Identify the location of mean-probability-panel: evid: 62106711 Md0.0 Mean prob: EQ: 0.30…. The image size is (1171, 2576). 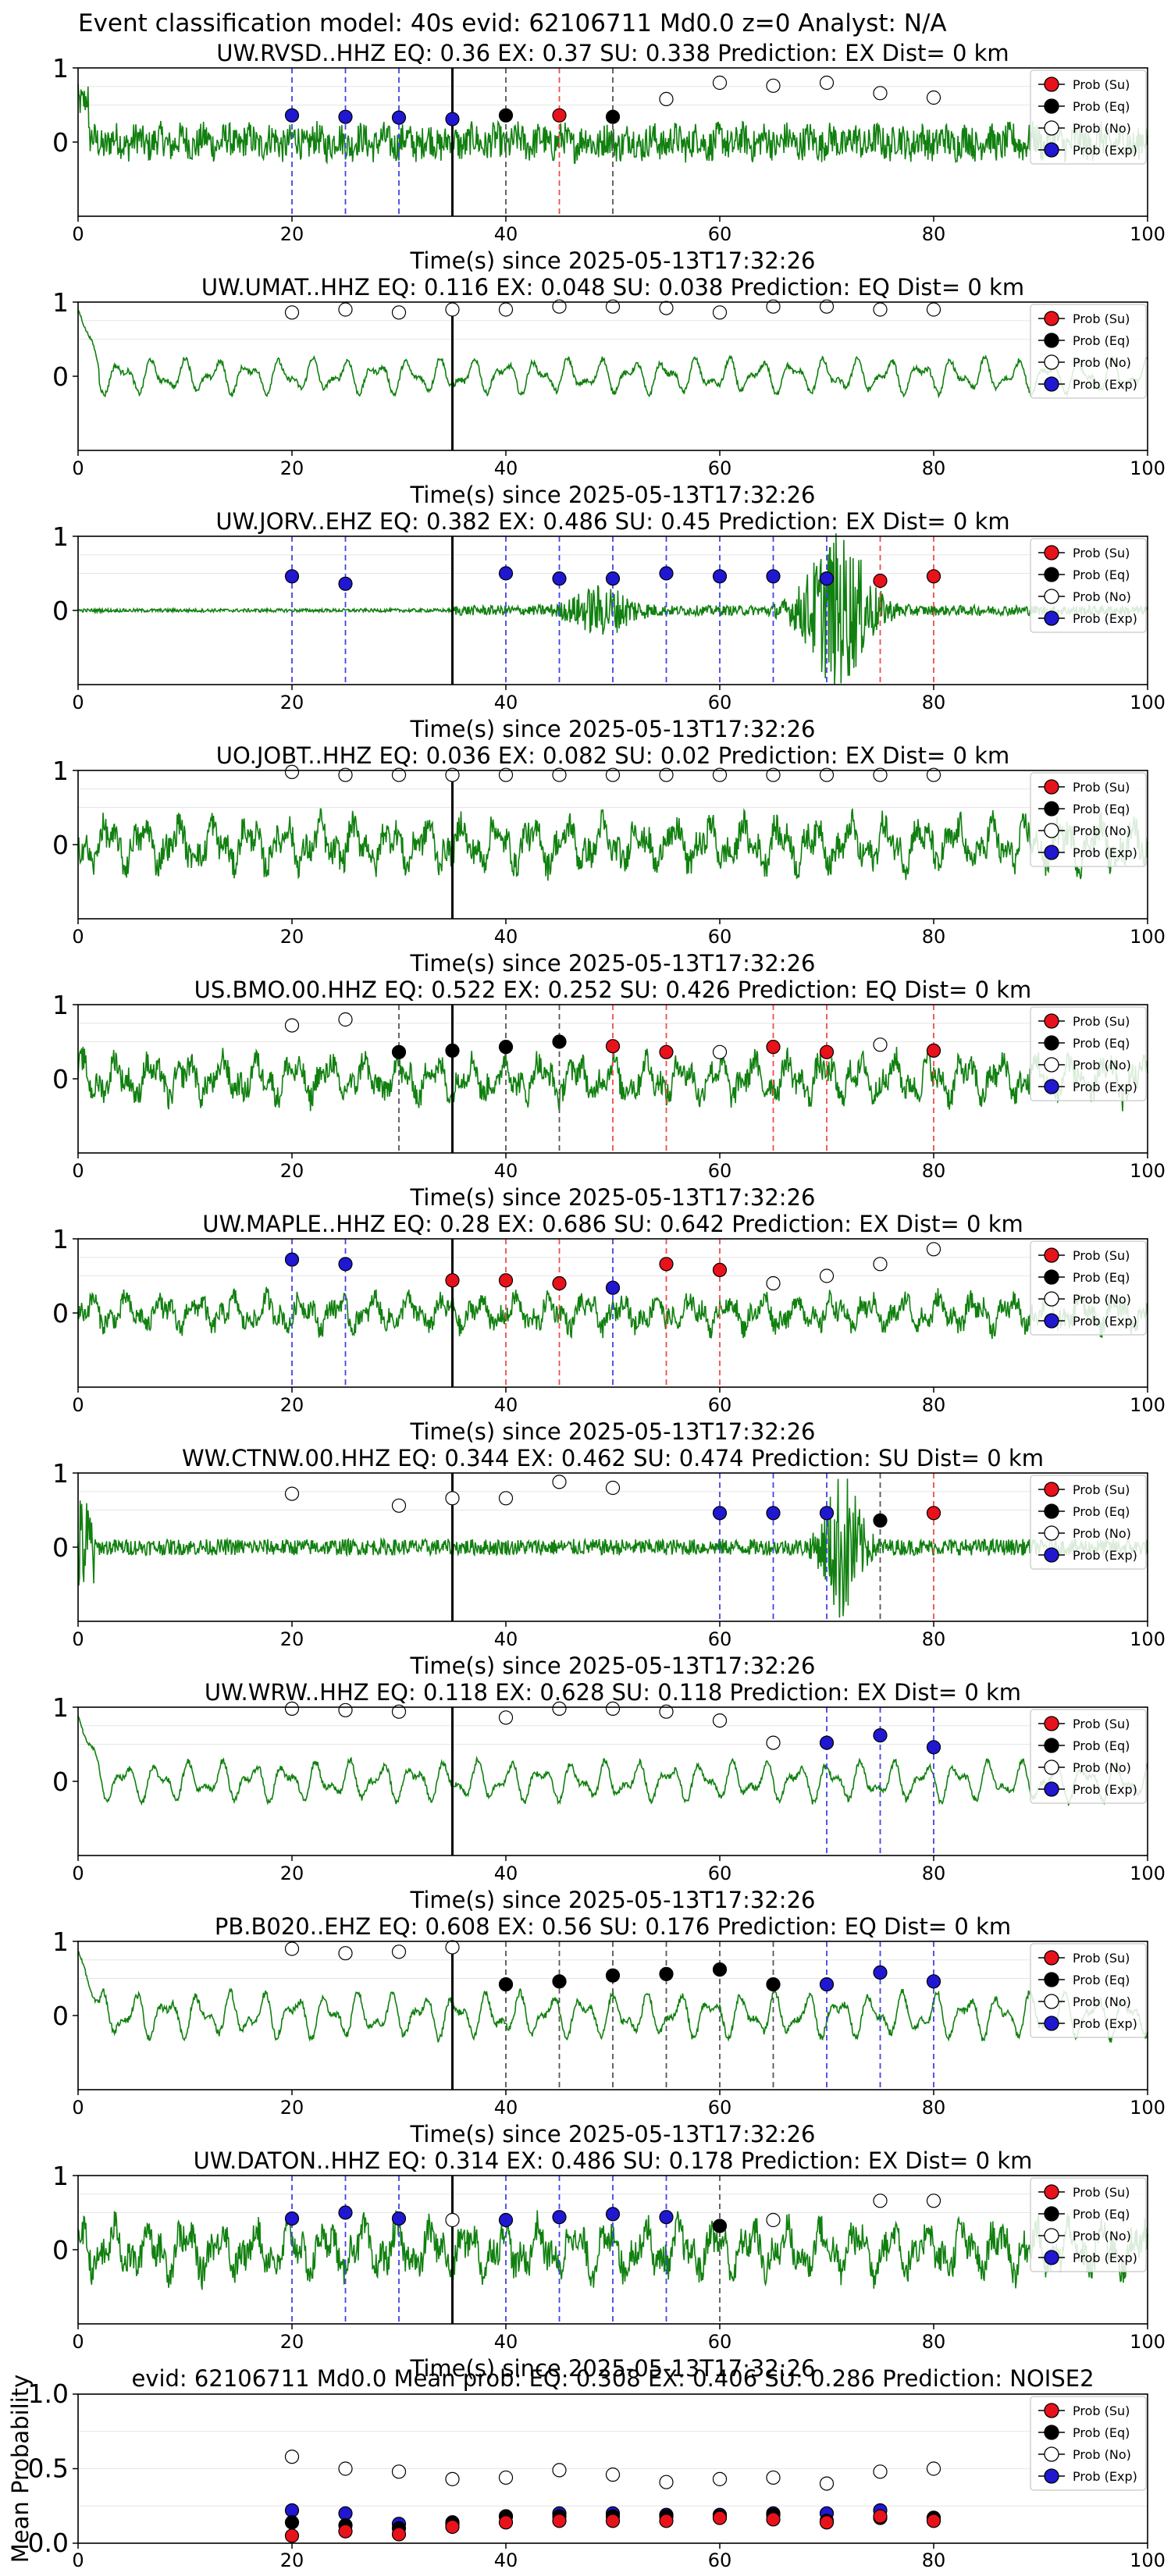
(586, 2468).